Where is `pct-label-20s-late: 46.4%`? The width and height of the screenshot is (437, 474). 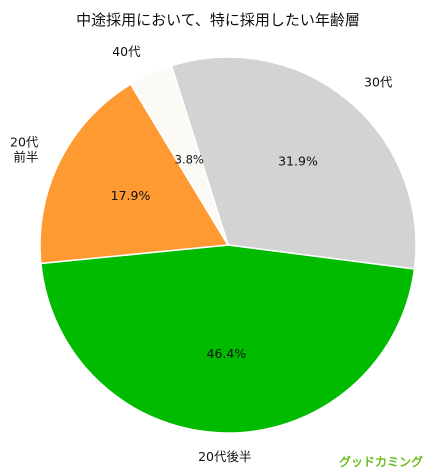 pct-label-20s-late: 46.4% is located at coordinates (227, 353).